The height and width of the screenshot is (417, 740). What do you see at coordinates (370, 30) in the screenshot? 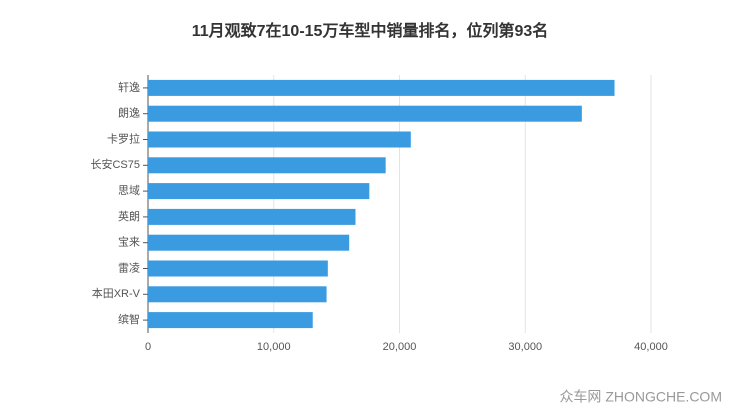
I see `chart-title: 11月观致7在10-15万车型中销量排名，位列第93名` at bounding box center [370, 30].